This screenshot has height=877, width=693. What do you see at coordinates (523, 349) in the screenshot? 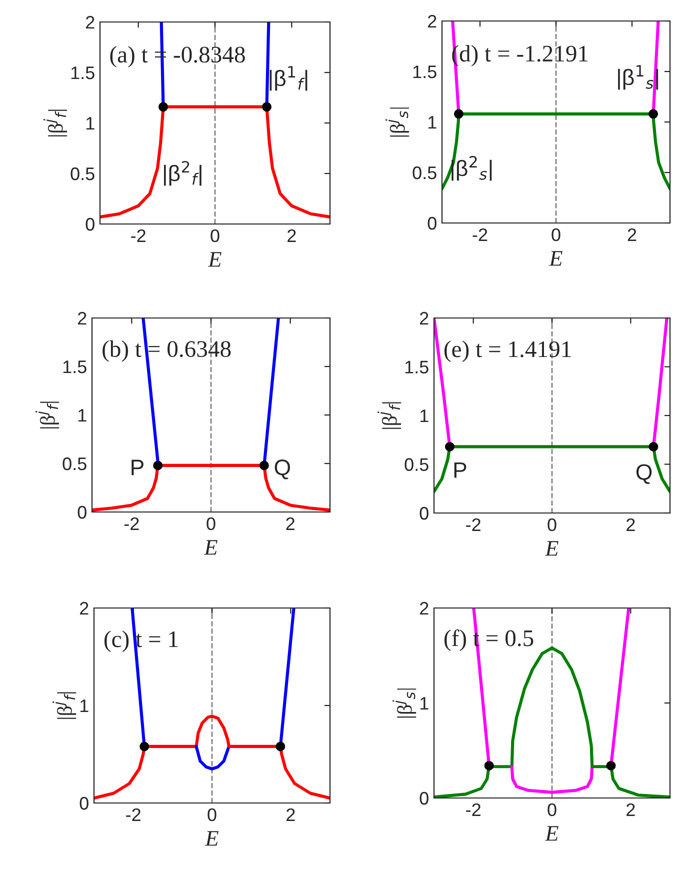
I see `annotation: t = 1.4191` at bounding box center [523, 349].